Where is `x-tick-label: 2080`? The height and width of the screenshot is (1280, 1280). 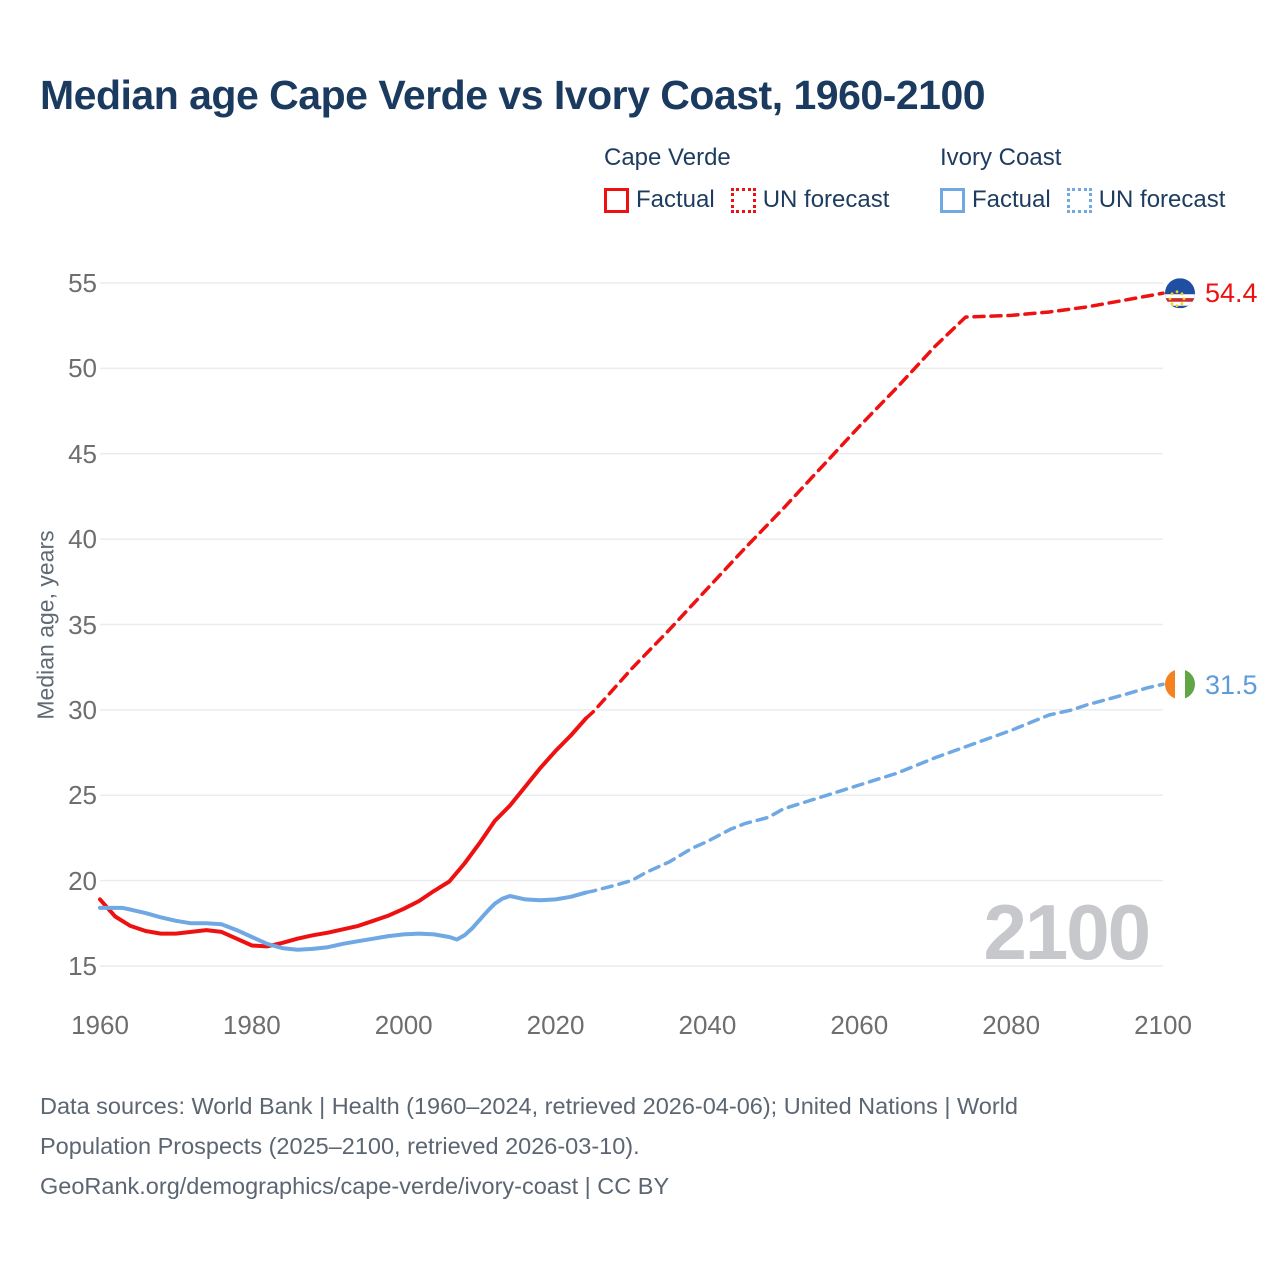
x-tick-label: 2080 is located at coordinates (1011, 1025).